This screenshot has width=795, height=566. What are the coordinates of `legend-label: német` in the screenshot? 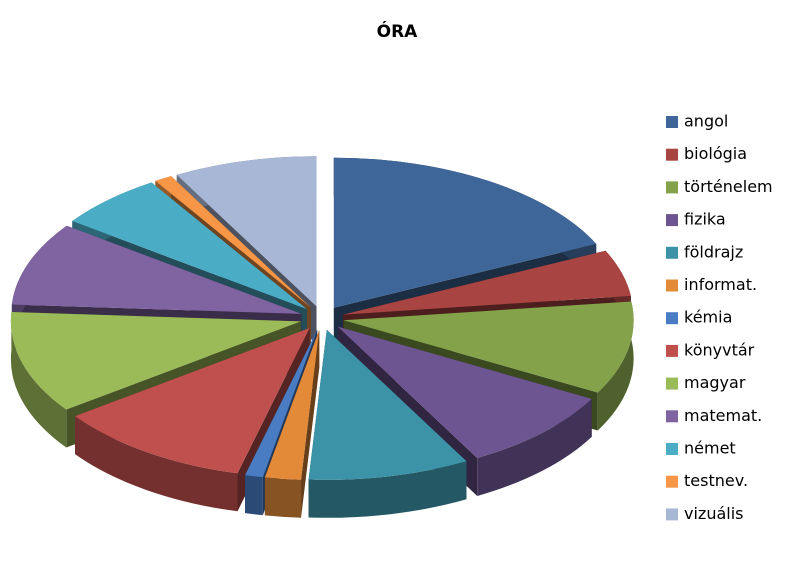 It's located at (710, 448).